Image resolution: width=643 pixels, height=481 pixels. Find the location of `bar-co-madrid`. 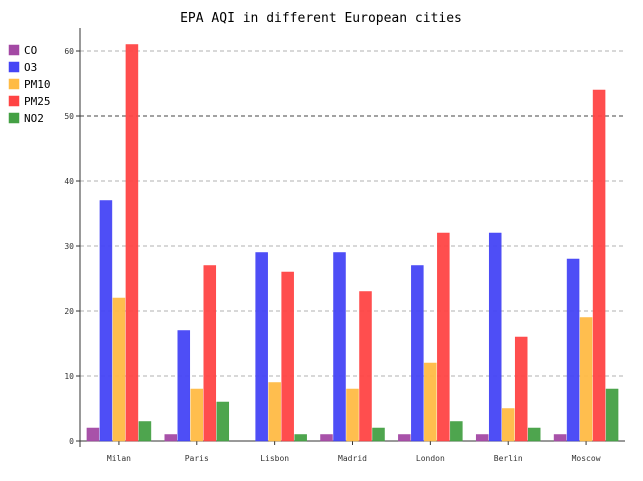

bar-co-madrid is located at coordinates (326, 438).